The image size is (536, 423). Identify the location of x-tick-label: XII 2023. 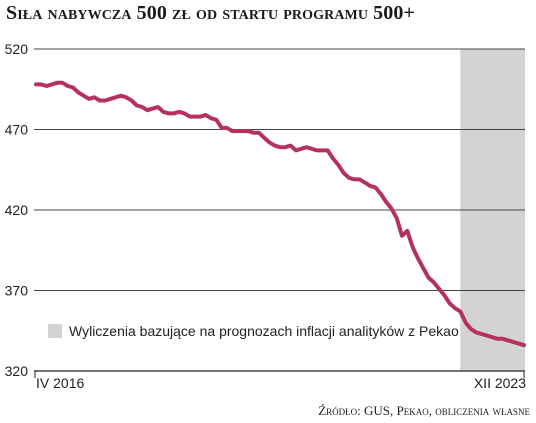
(500, 383).